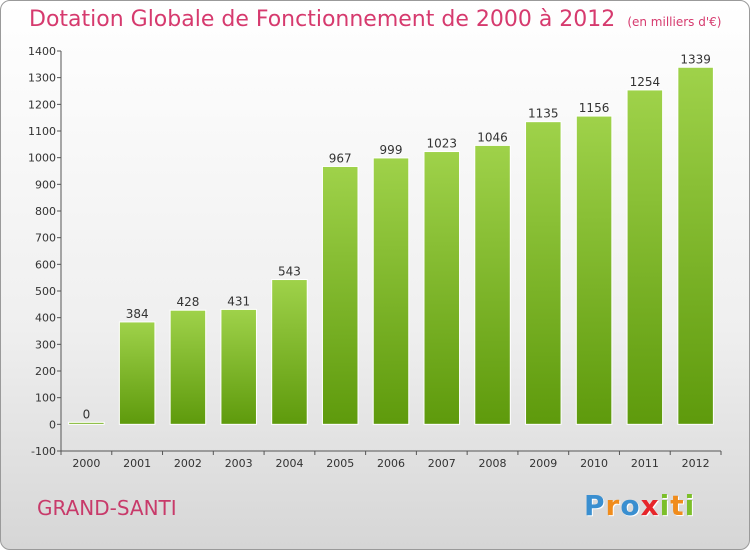 This screenshot has height=550, width=750. I want to click on x-tick-label-2010: 2010, so click(594, 463).